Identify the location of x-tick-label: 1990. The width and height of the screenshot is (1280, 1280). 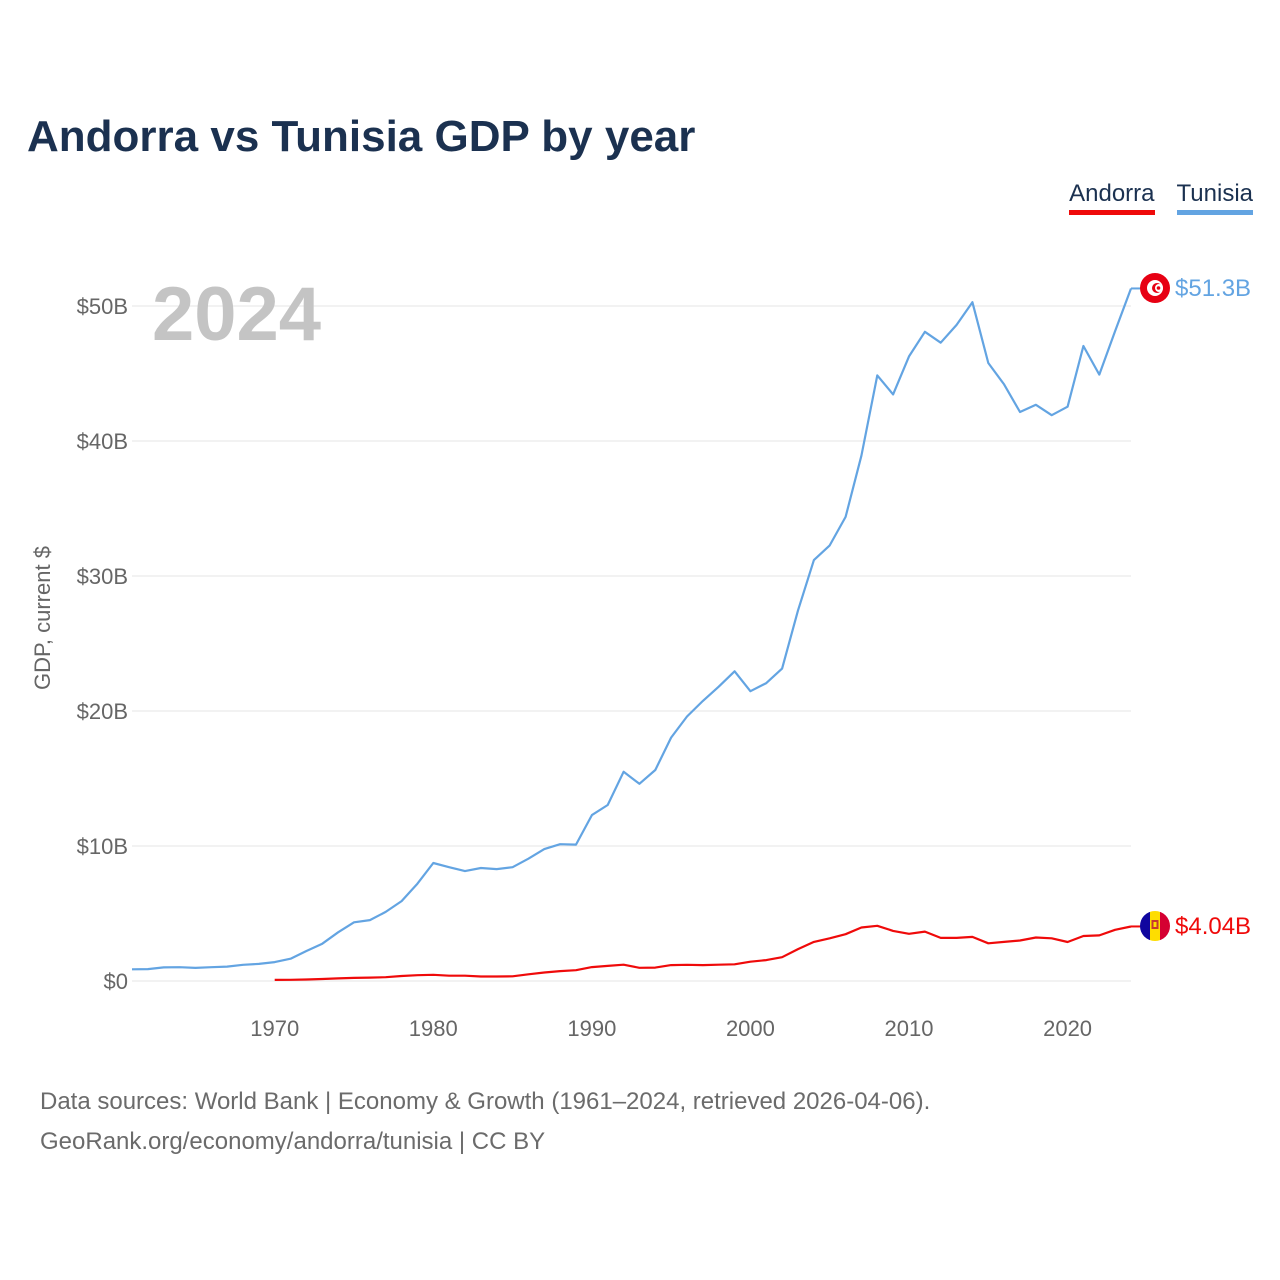
(591, 1028).